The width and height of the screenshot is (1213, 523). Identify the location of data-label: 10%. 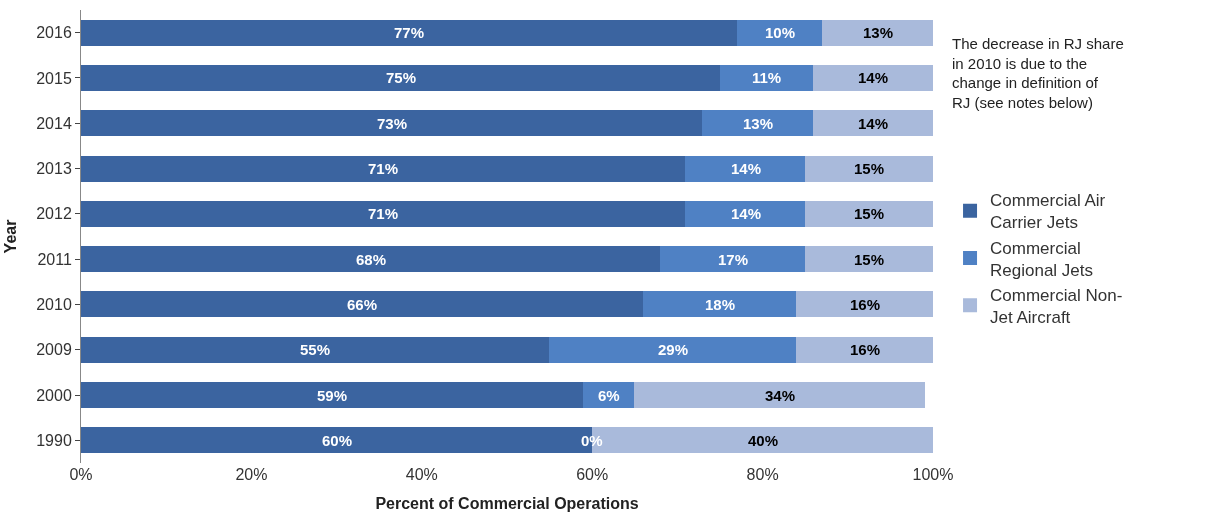
(780, 32).